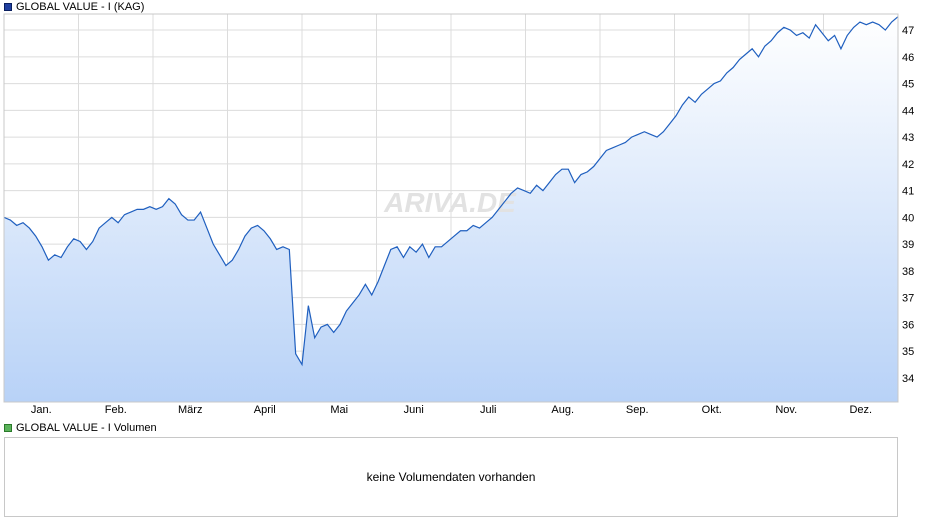  I want to click on x-tick-label: Aug., so click(562, 410).